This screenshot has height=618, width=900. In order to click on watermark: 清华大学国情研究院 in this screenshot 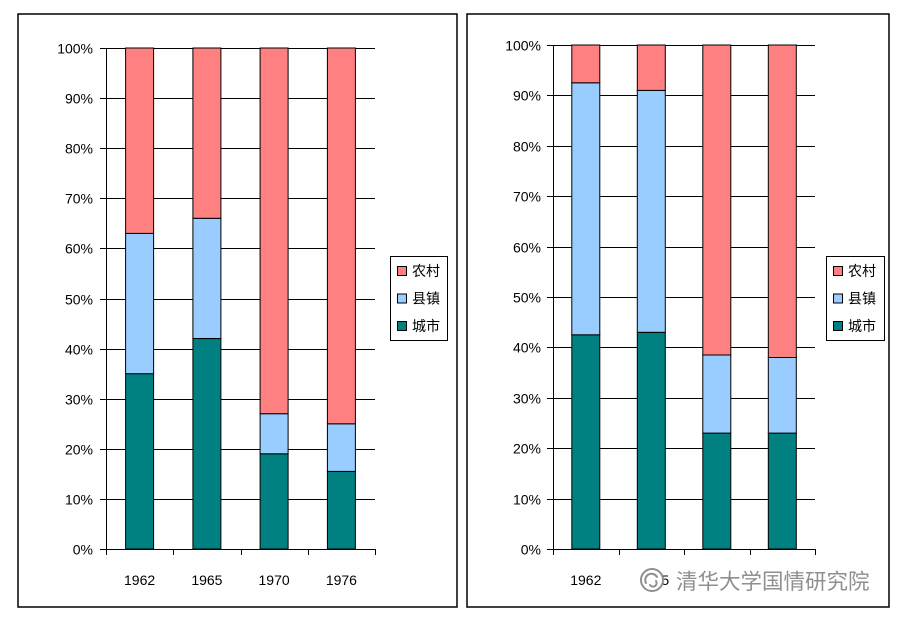, I will do `click(755, 582)`.